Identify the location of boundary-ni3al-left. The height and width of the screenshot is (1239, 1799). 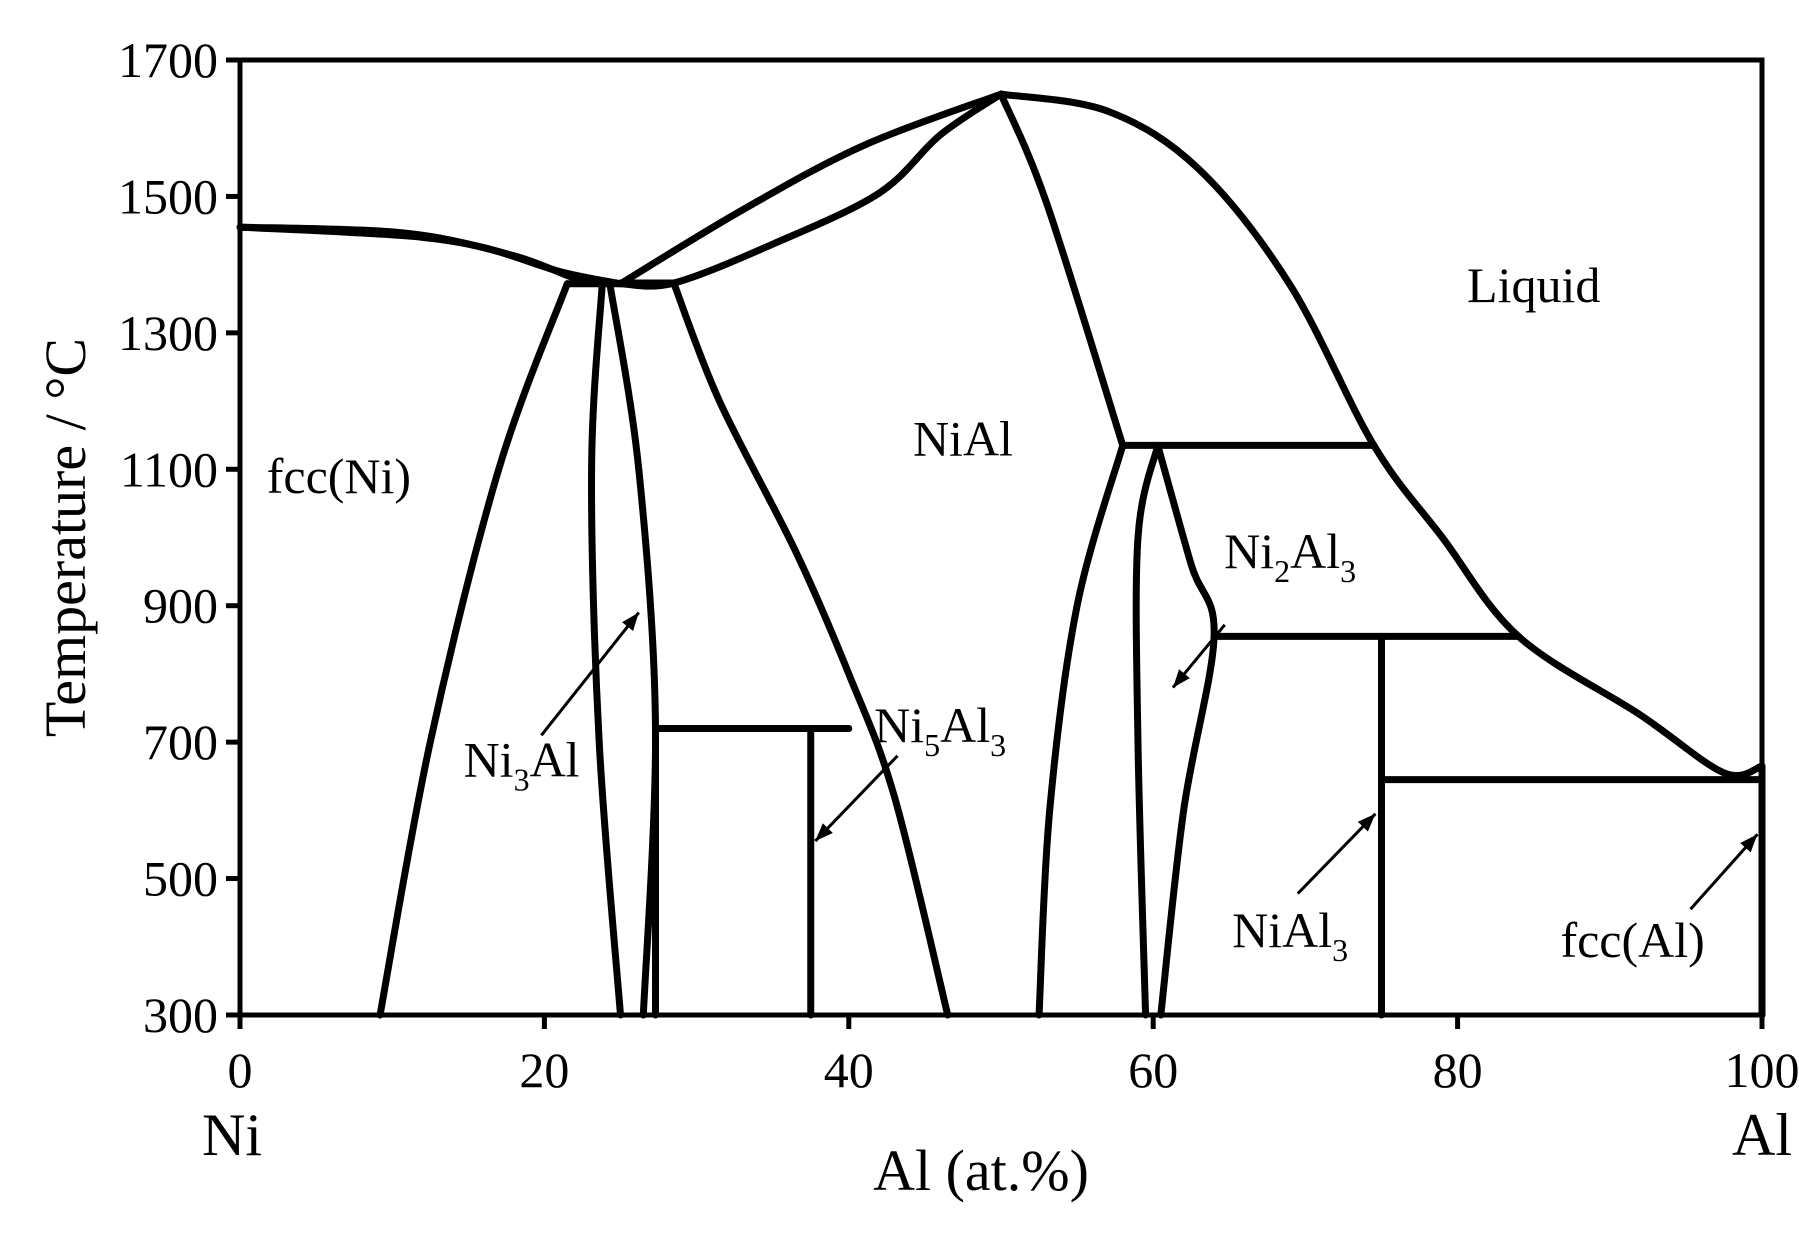
(606, 649).